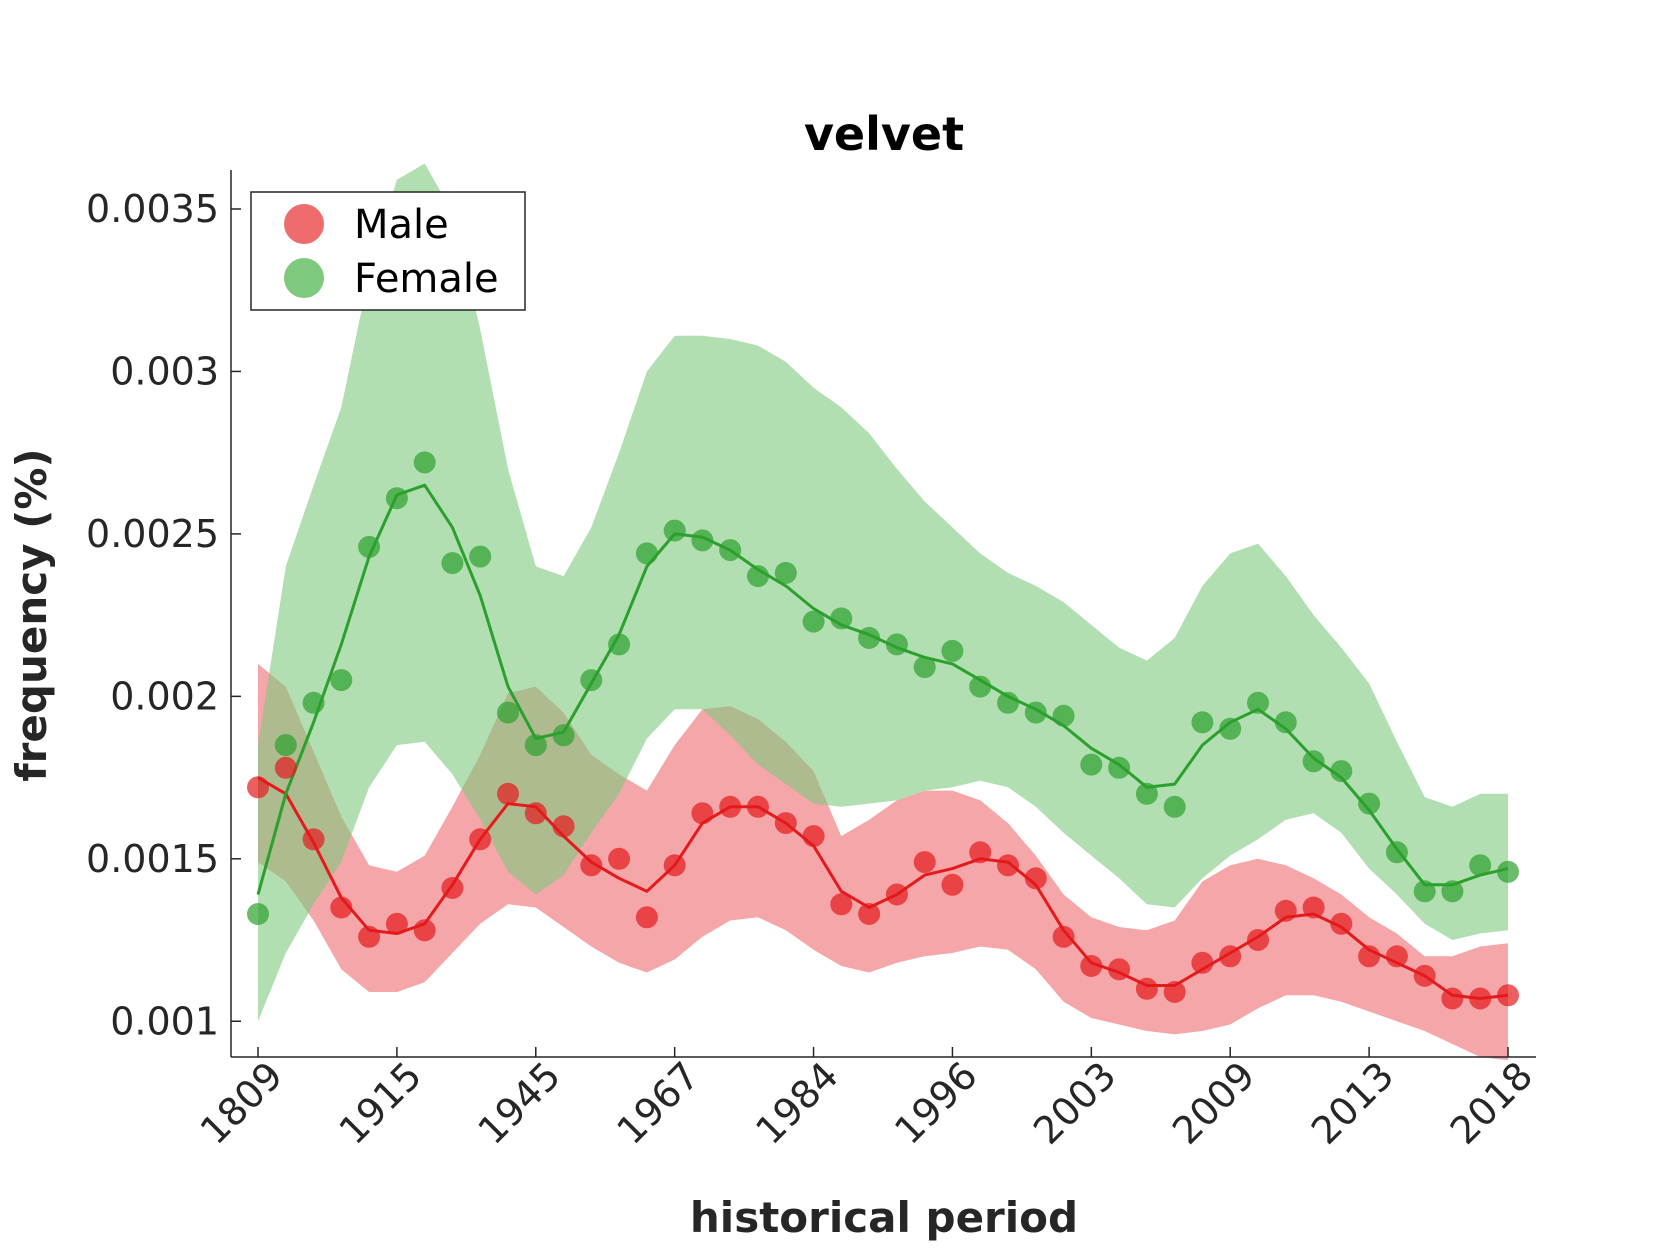  Describe the element at coordinates (304, 224) in the screenshot. I see `legend-marker-male` at that location.